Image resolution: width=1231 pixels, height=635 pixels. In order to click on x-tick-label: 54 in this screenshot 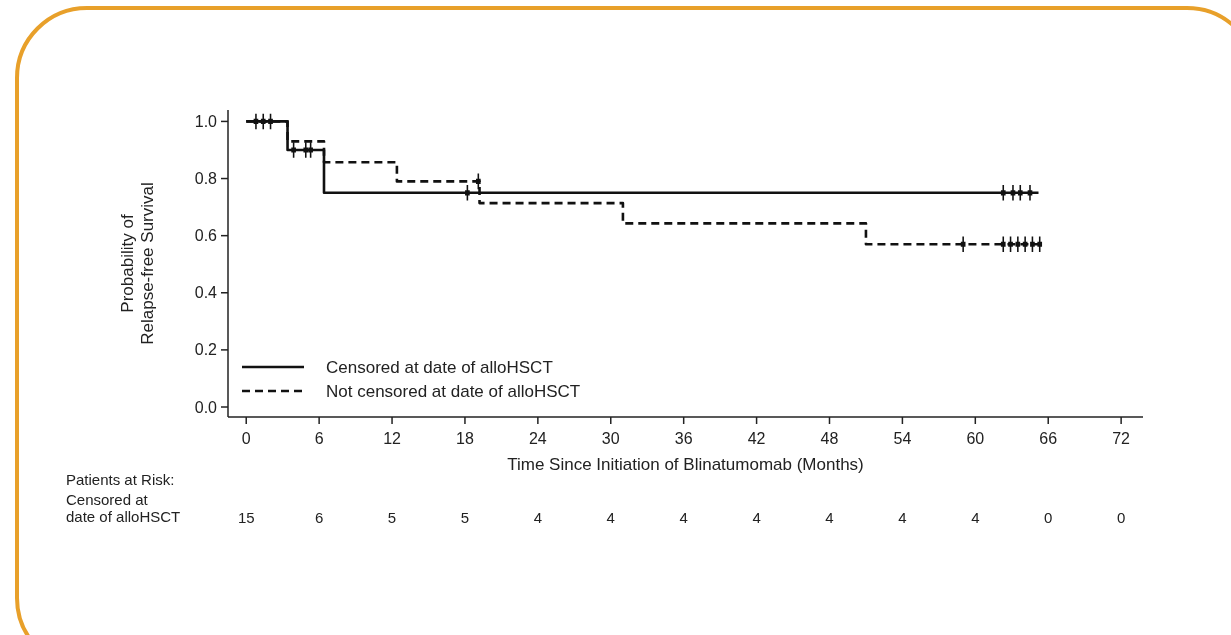, I will do `click(902, 438)`.